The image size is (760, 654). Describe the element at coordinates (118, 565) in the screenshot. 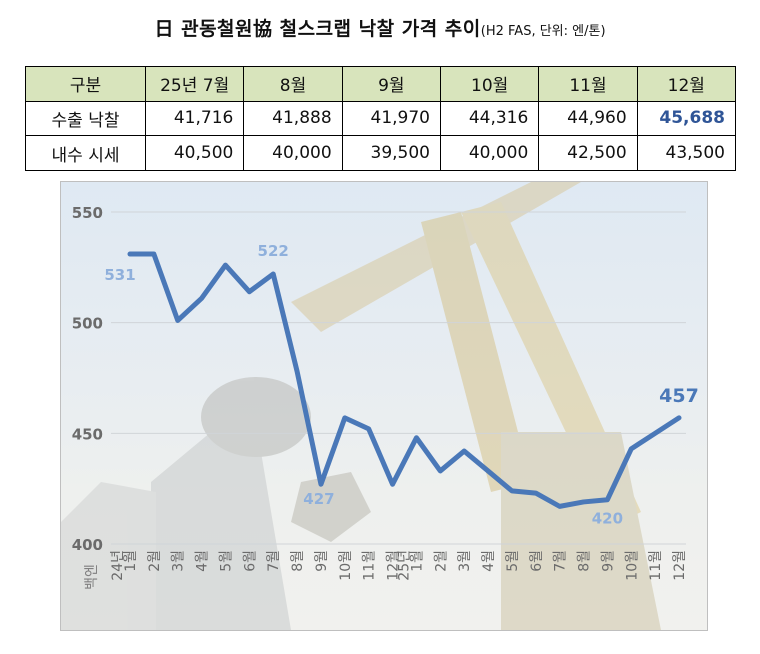

I see `x-year-label: 24년` at that location.